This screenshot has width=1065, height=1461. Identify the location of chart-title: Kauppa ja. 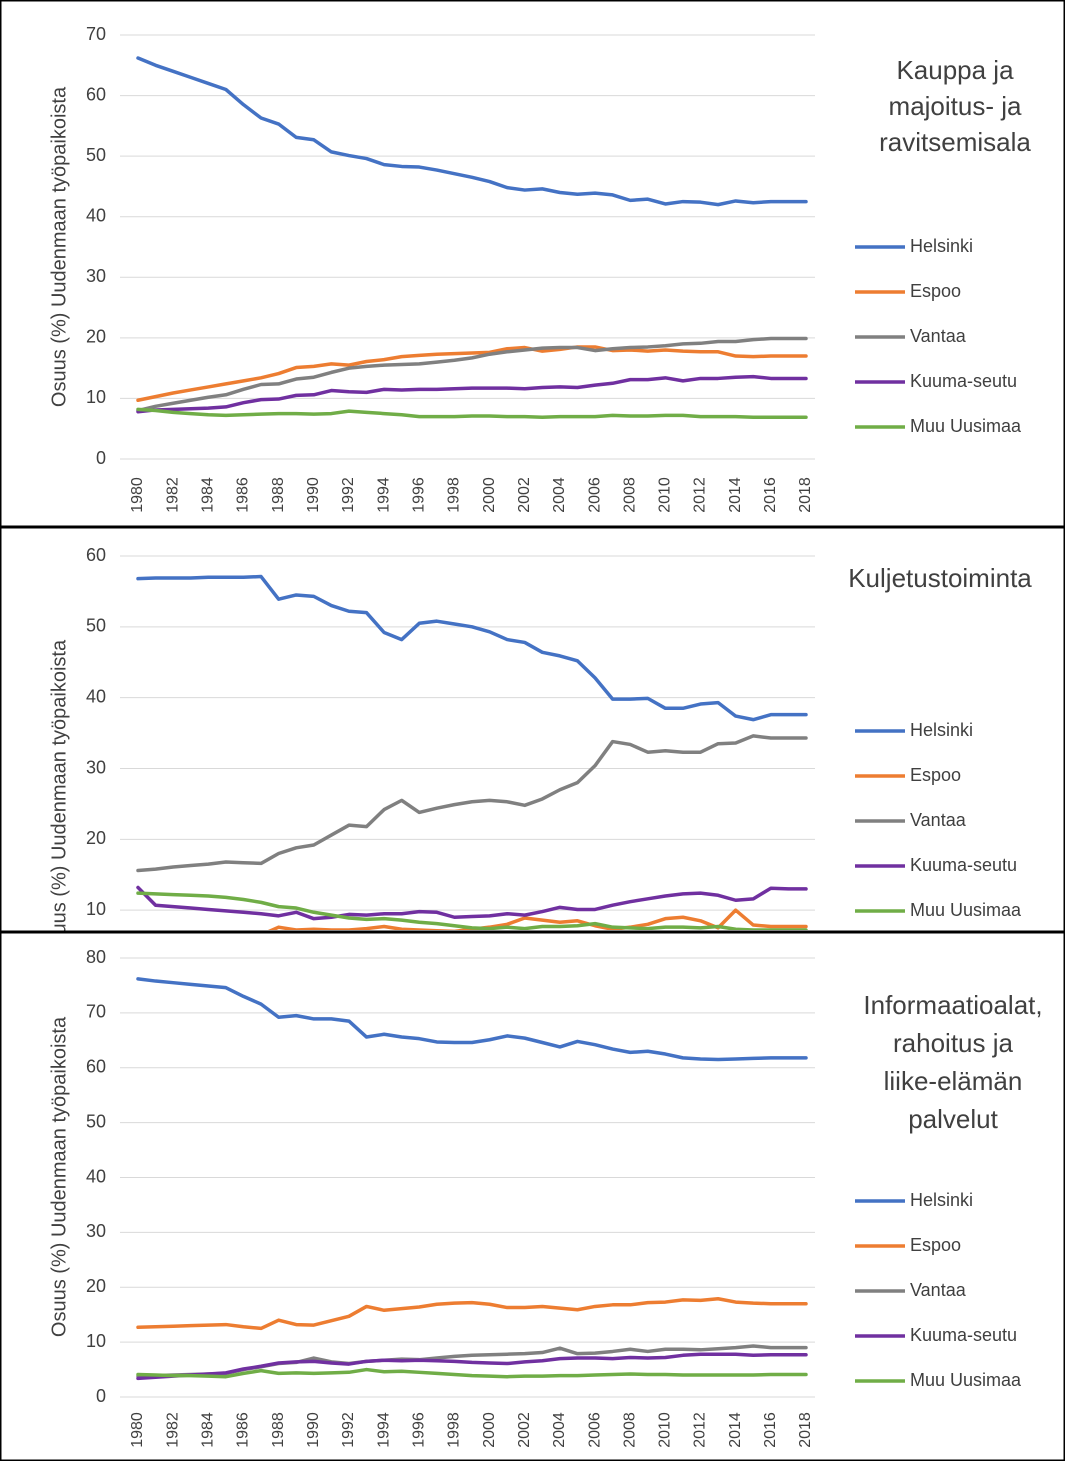
(955, 70).